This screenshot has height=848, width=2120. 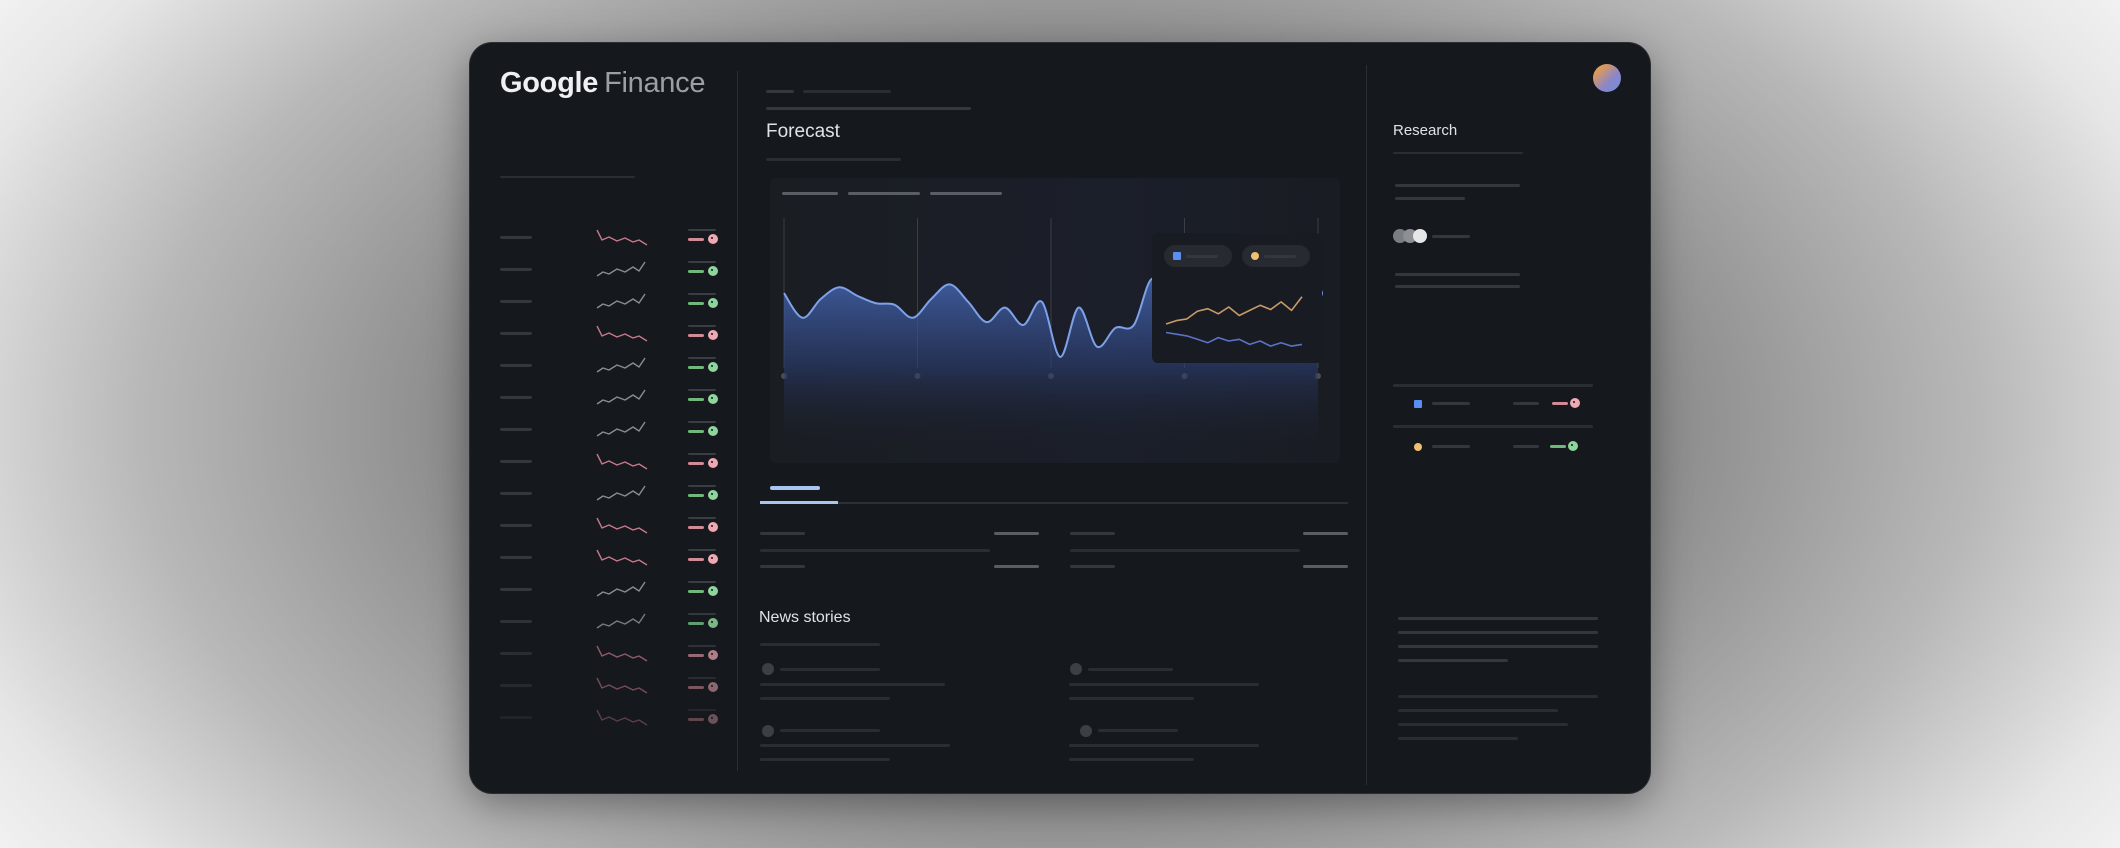 I want to click on legend-chip-orange, so click(x=1276, y=256).